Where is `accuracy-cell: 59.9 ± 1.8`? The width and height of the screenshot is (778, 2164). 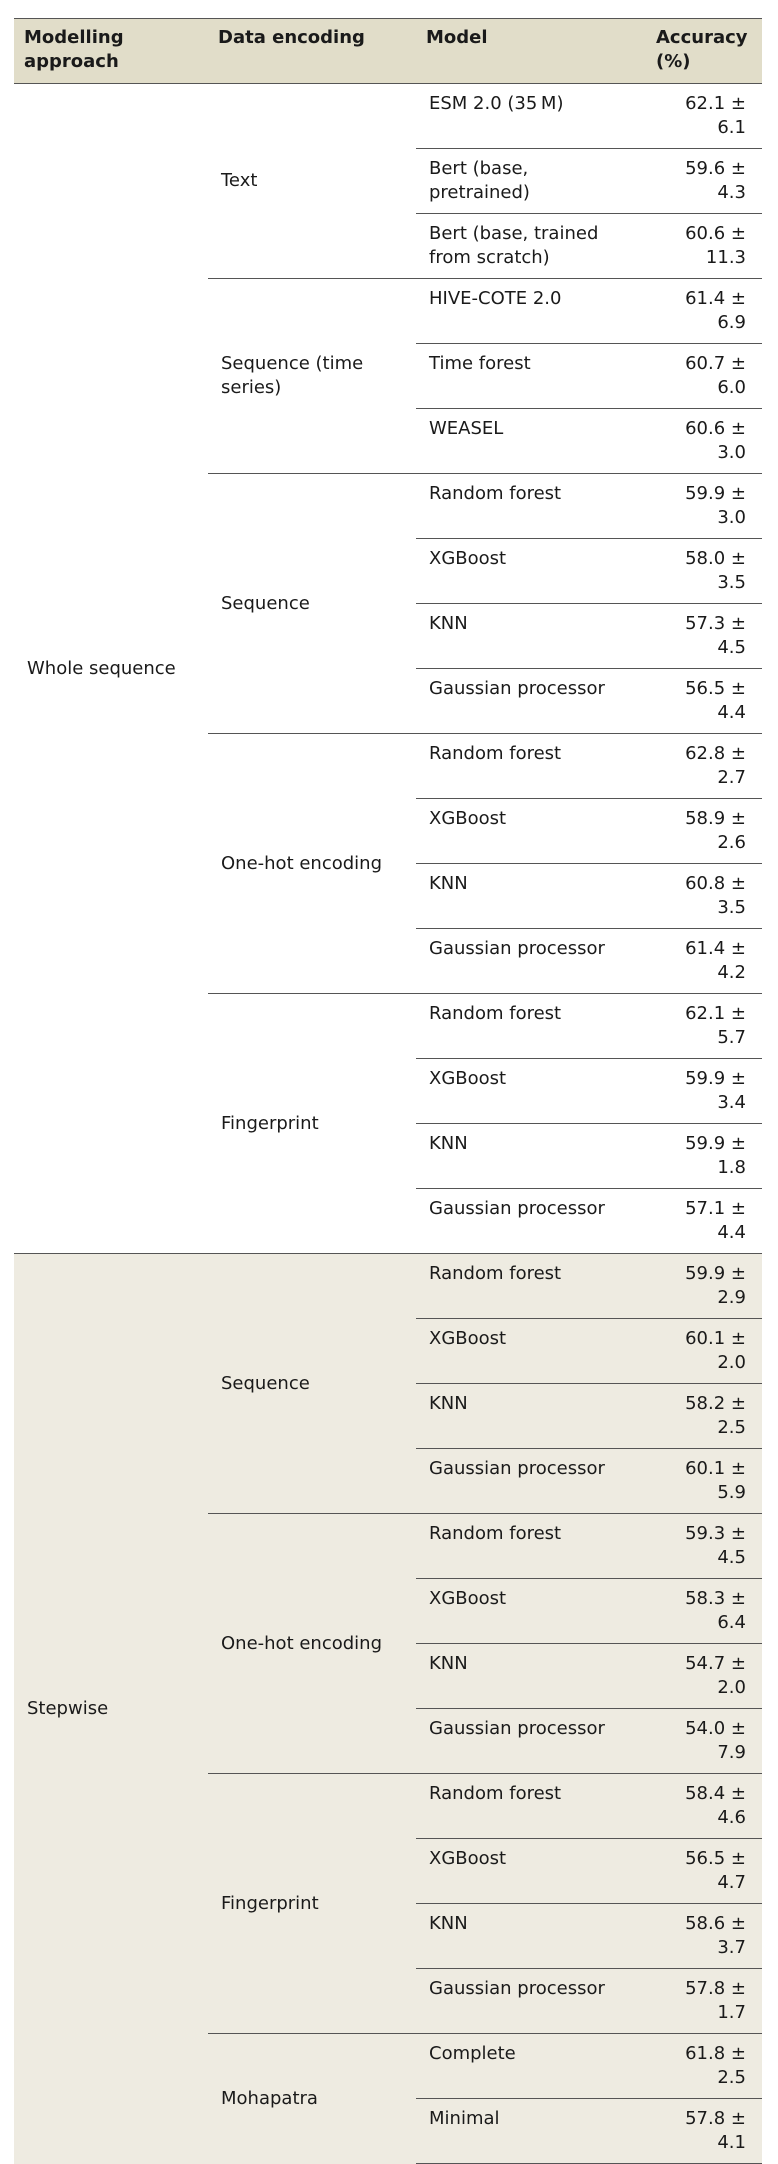
accuracy-cell: 59.9 ± 1.8 is located at coordinates (700, 1156).